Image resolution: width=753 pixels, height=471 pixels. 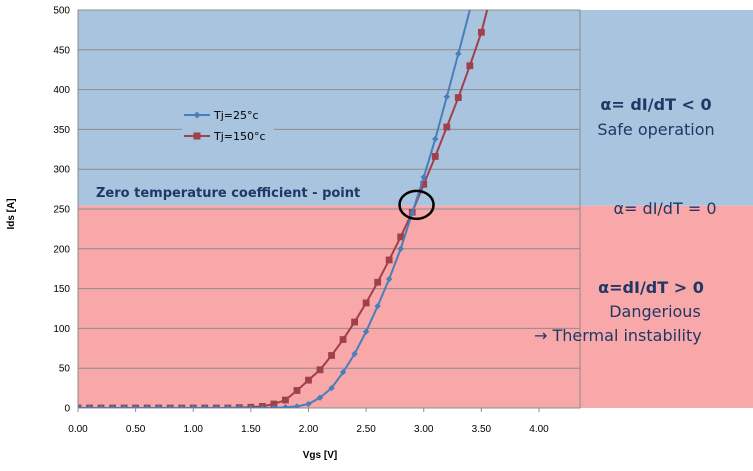 I want to click on x-tick-label-0: 0.00, so click(x=78, y=429).